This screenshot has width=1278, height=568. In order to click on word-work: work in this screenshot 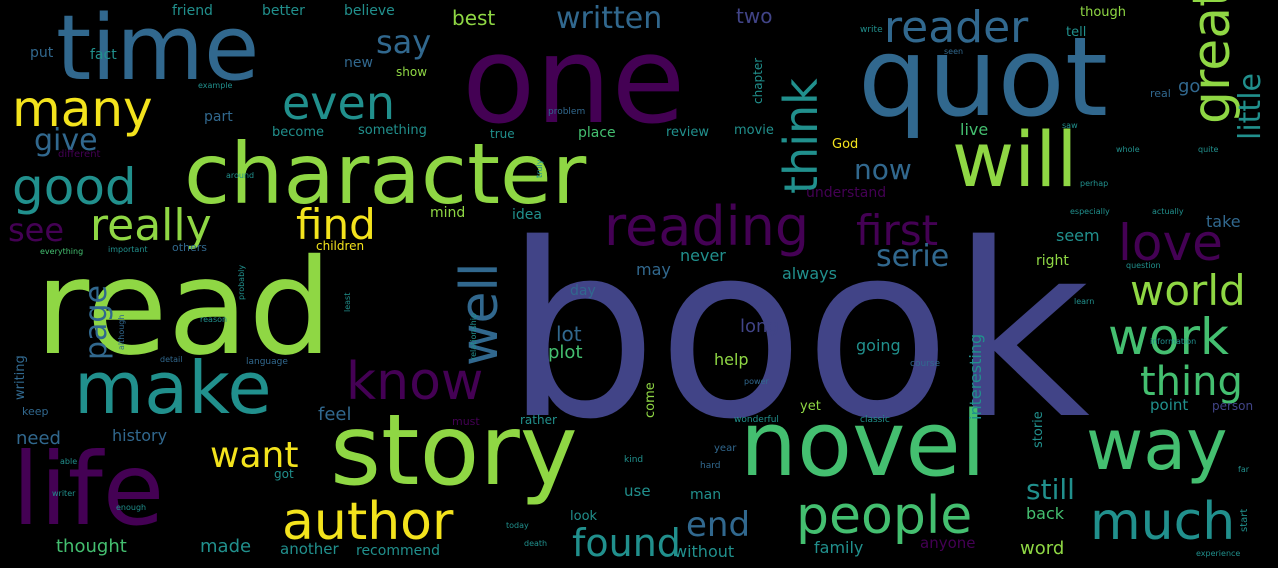, I will do `click(1168, 337)`.